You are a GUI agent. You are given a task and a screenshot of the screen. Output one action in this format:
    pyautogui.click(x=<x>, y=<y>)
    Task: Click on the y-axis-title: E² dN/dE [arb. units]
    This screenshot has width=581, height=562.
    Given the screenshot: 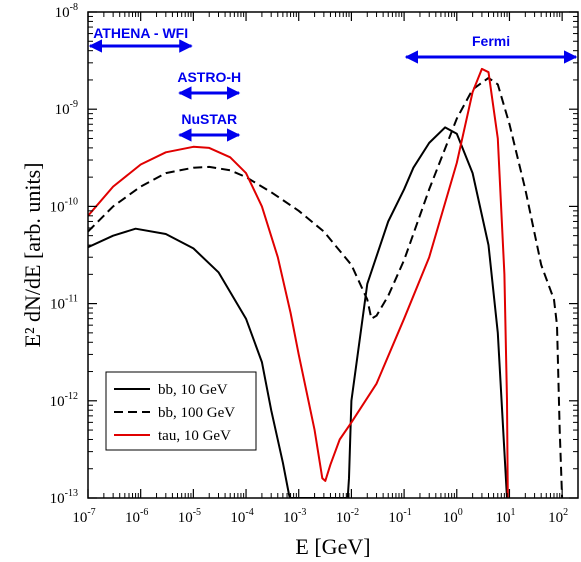 What is the action you would take?
    pyautogui.click(x=32, y=254)
    